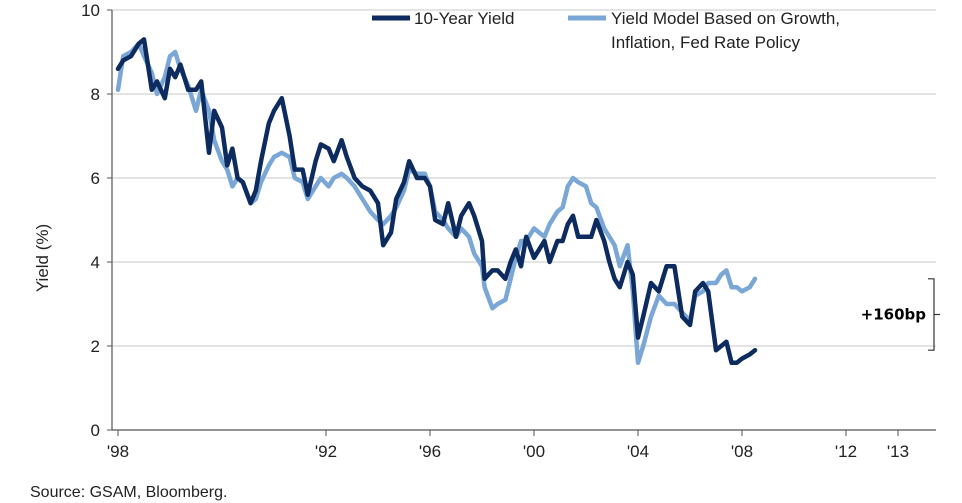 This screenshot has height=503, width=962. I want to click on y-tick-label-0: 0, so click(95, 430).